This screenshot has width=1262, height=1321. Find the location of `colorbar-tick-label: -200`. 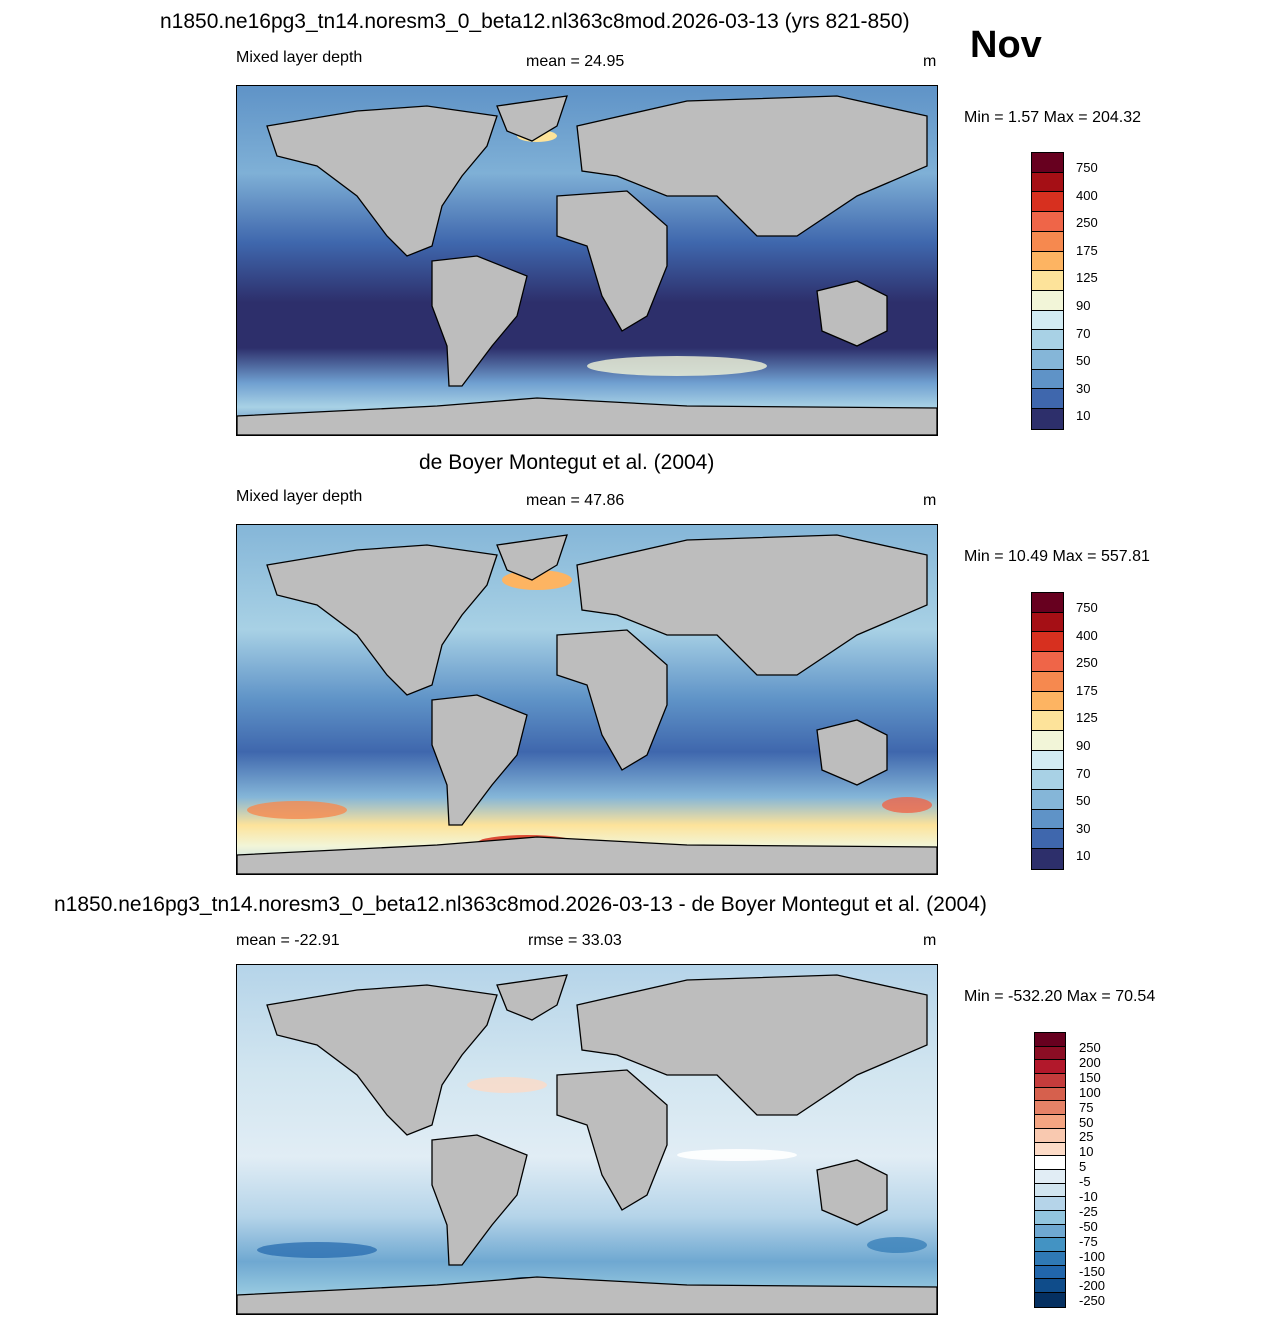

colorbar-tick-label: -200 is located at coordinates (1092, 1286).